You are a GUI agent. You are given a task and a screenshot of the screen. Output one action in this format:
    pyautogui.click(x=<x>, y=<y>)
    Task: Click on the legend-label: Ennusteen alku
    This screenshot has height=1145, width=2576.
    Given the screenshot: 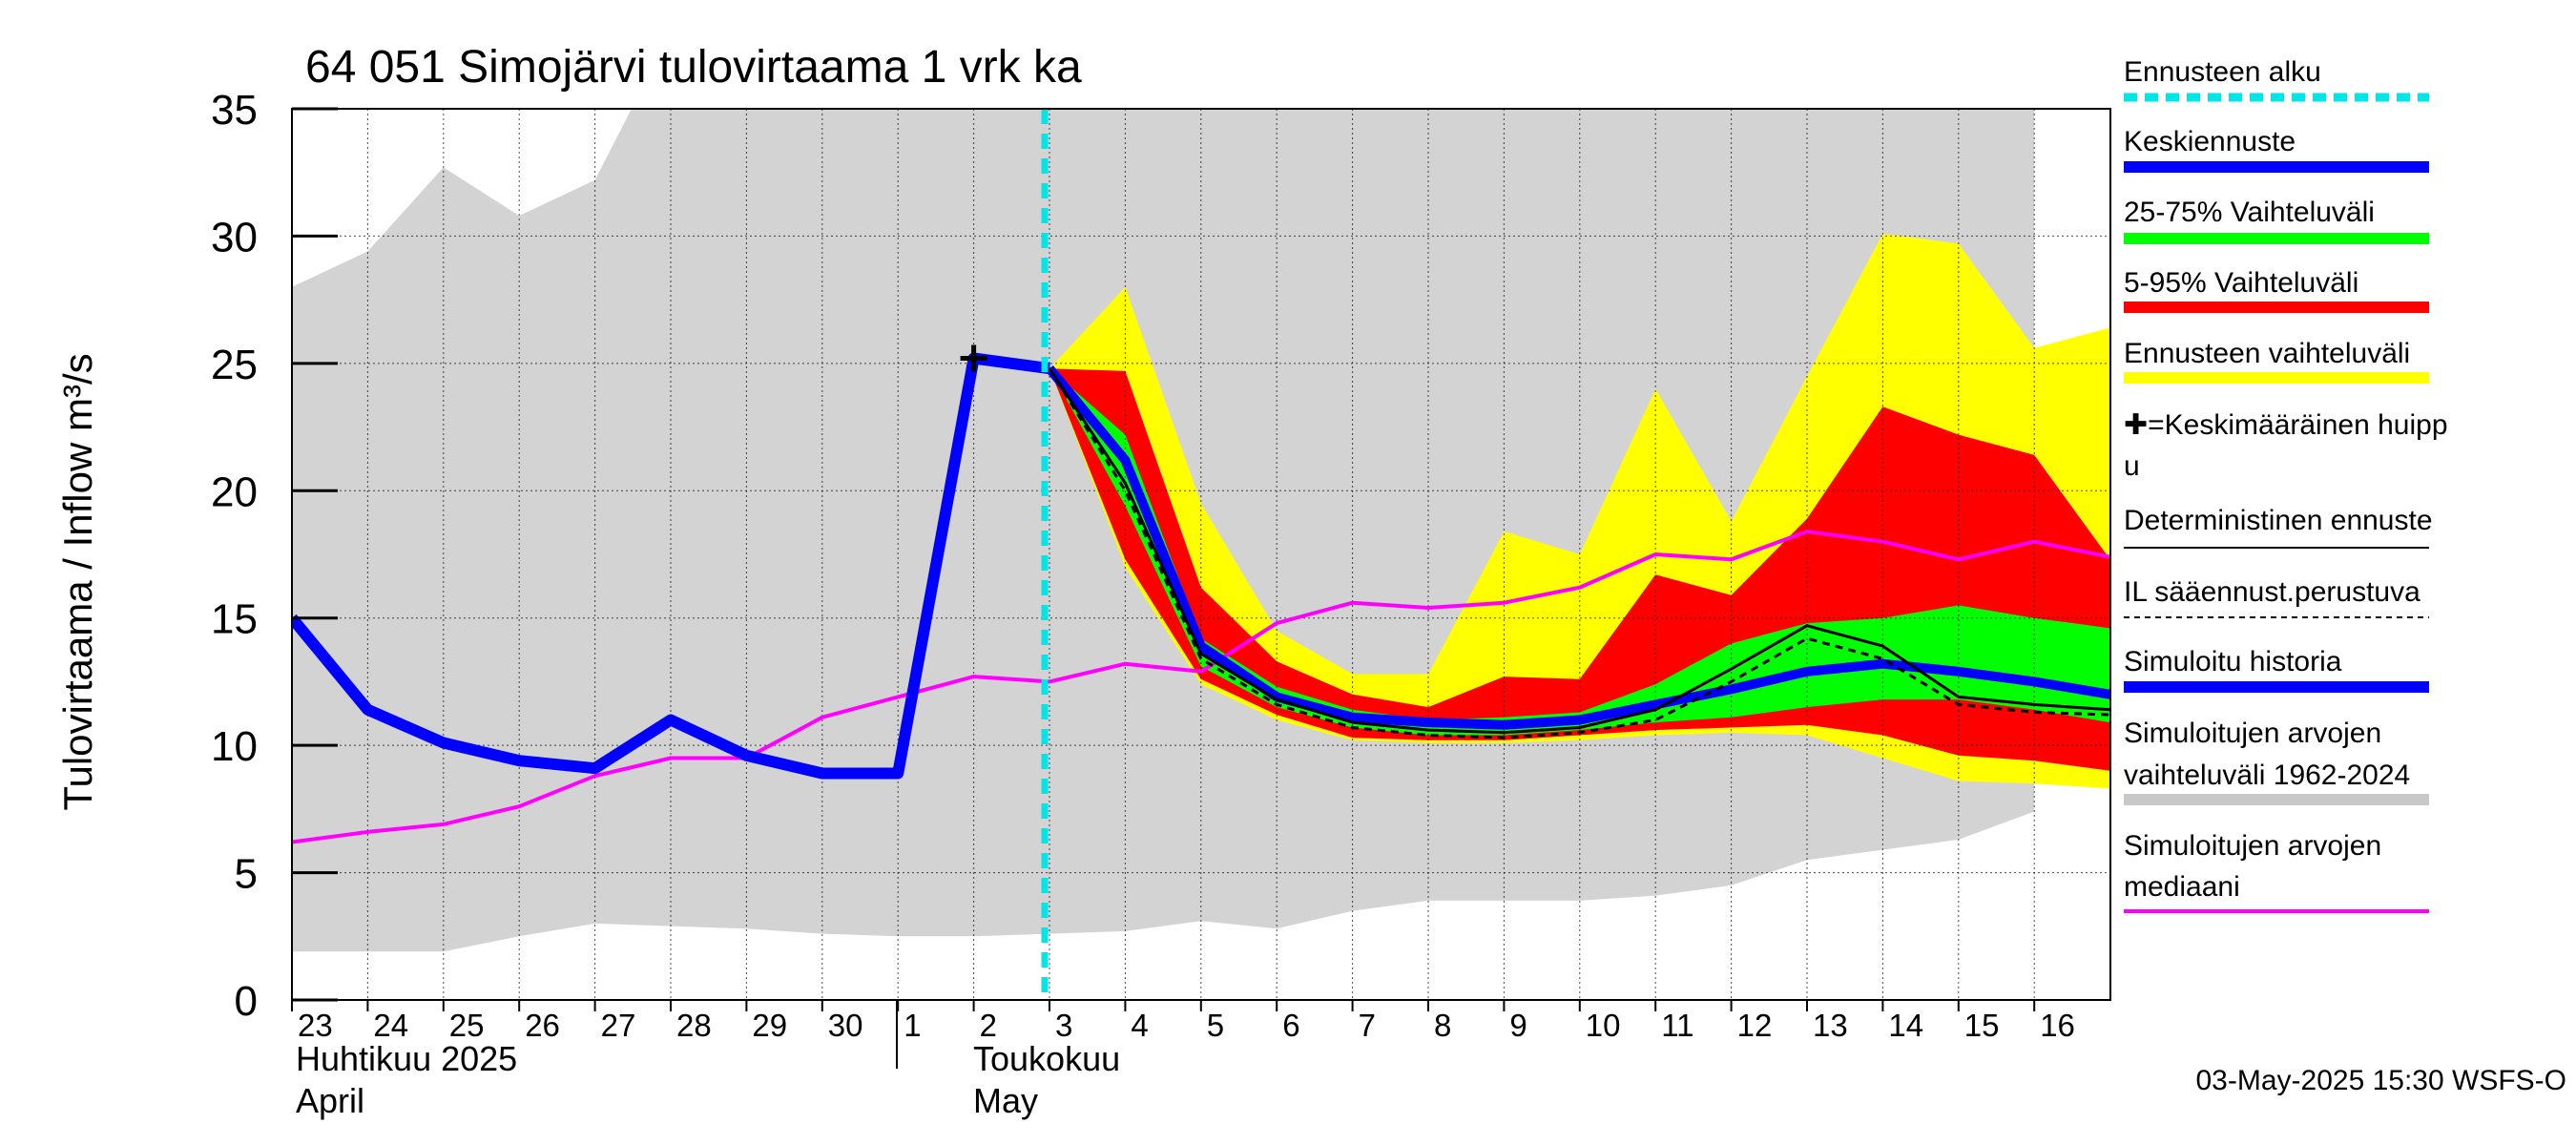 What is the action you would take?
    pyautogui.click(x=2222, y=72)
    